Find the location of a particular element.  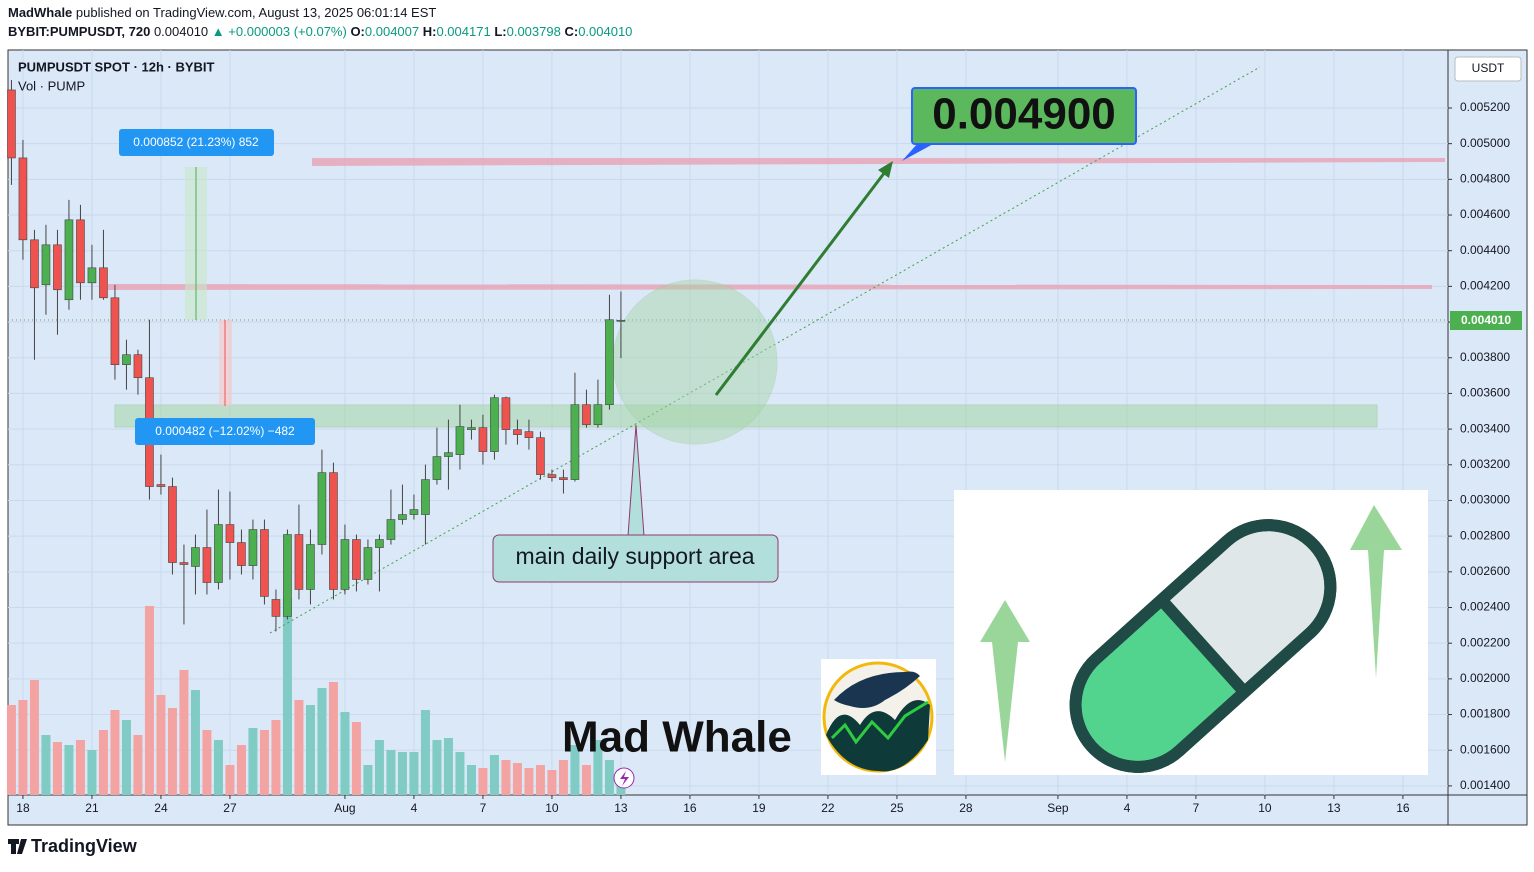

x-tick-label: 18 is located at coordinates (23, 808).